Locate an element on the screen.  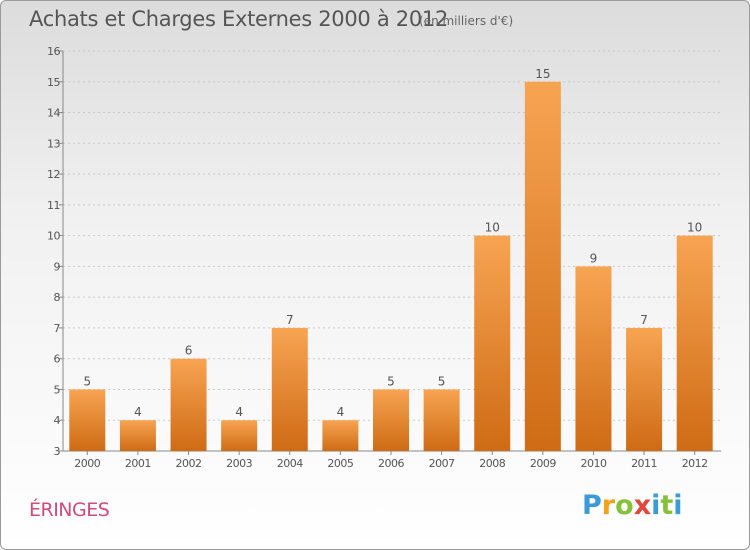
x-tick-label: 2003 is located at coordinates (239, 463).